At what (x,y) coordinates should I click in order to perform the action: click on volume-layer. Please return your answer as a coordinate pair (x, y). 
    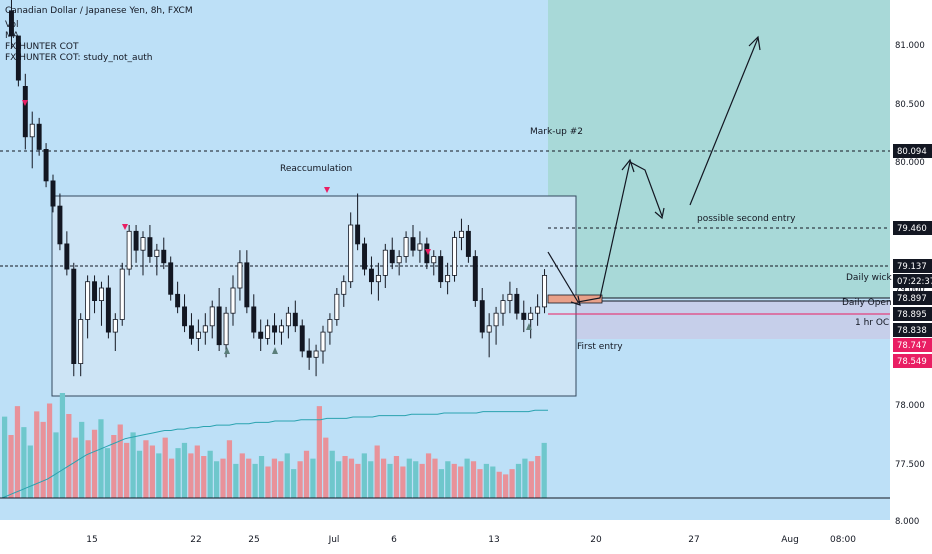
    Looking at the image, I should click on (274, 445).